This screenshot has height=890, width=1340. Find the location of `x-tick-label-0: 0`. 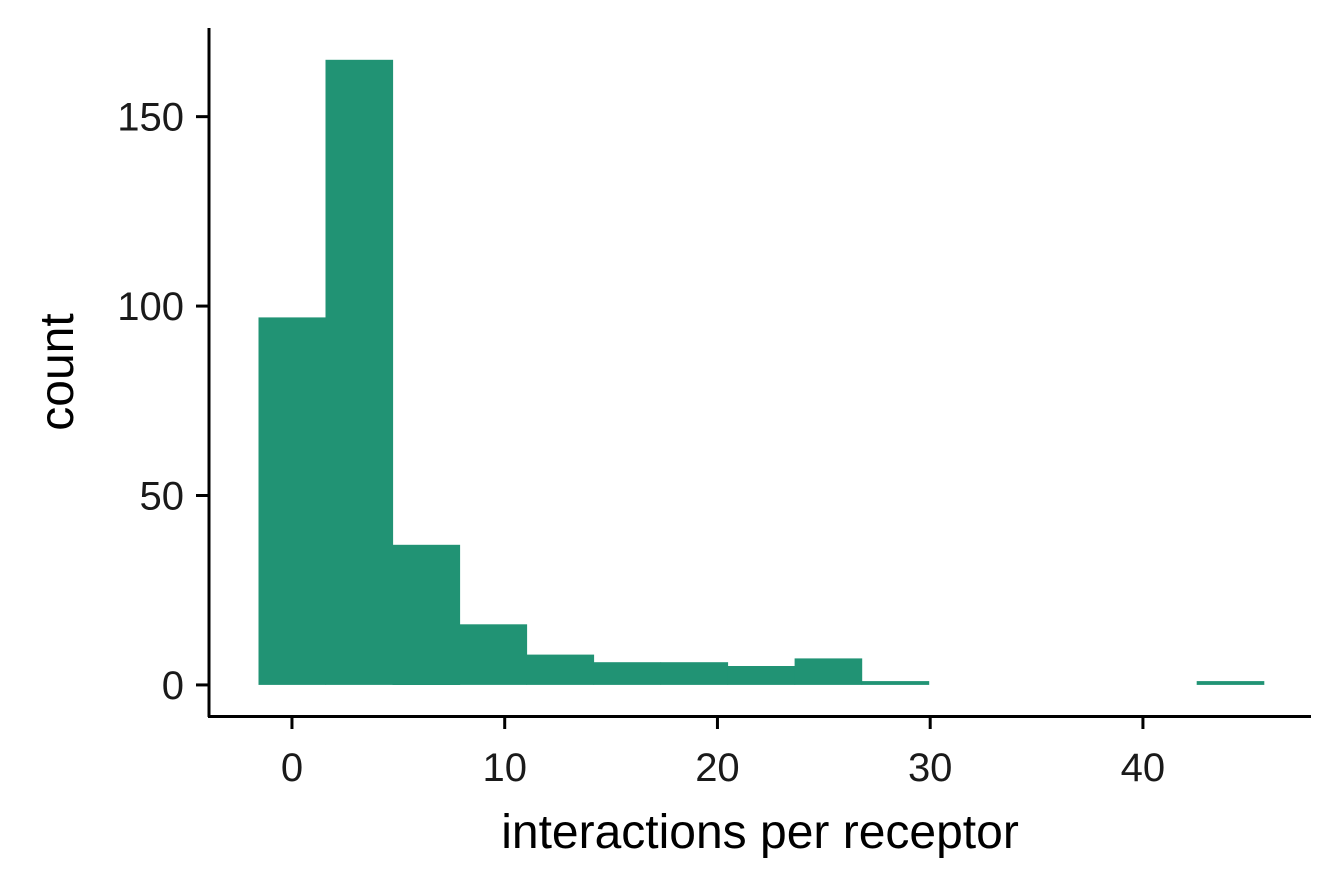

x-tick-label-0: 0 is located at coordinates (292, 768).